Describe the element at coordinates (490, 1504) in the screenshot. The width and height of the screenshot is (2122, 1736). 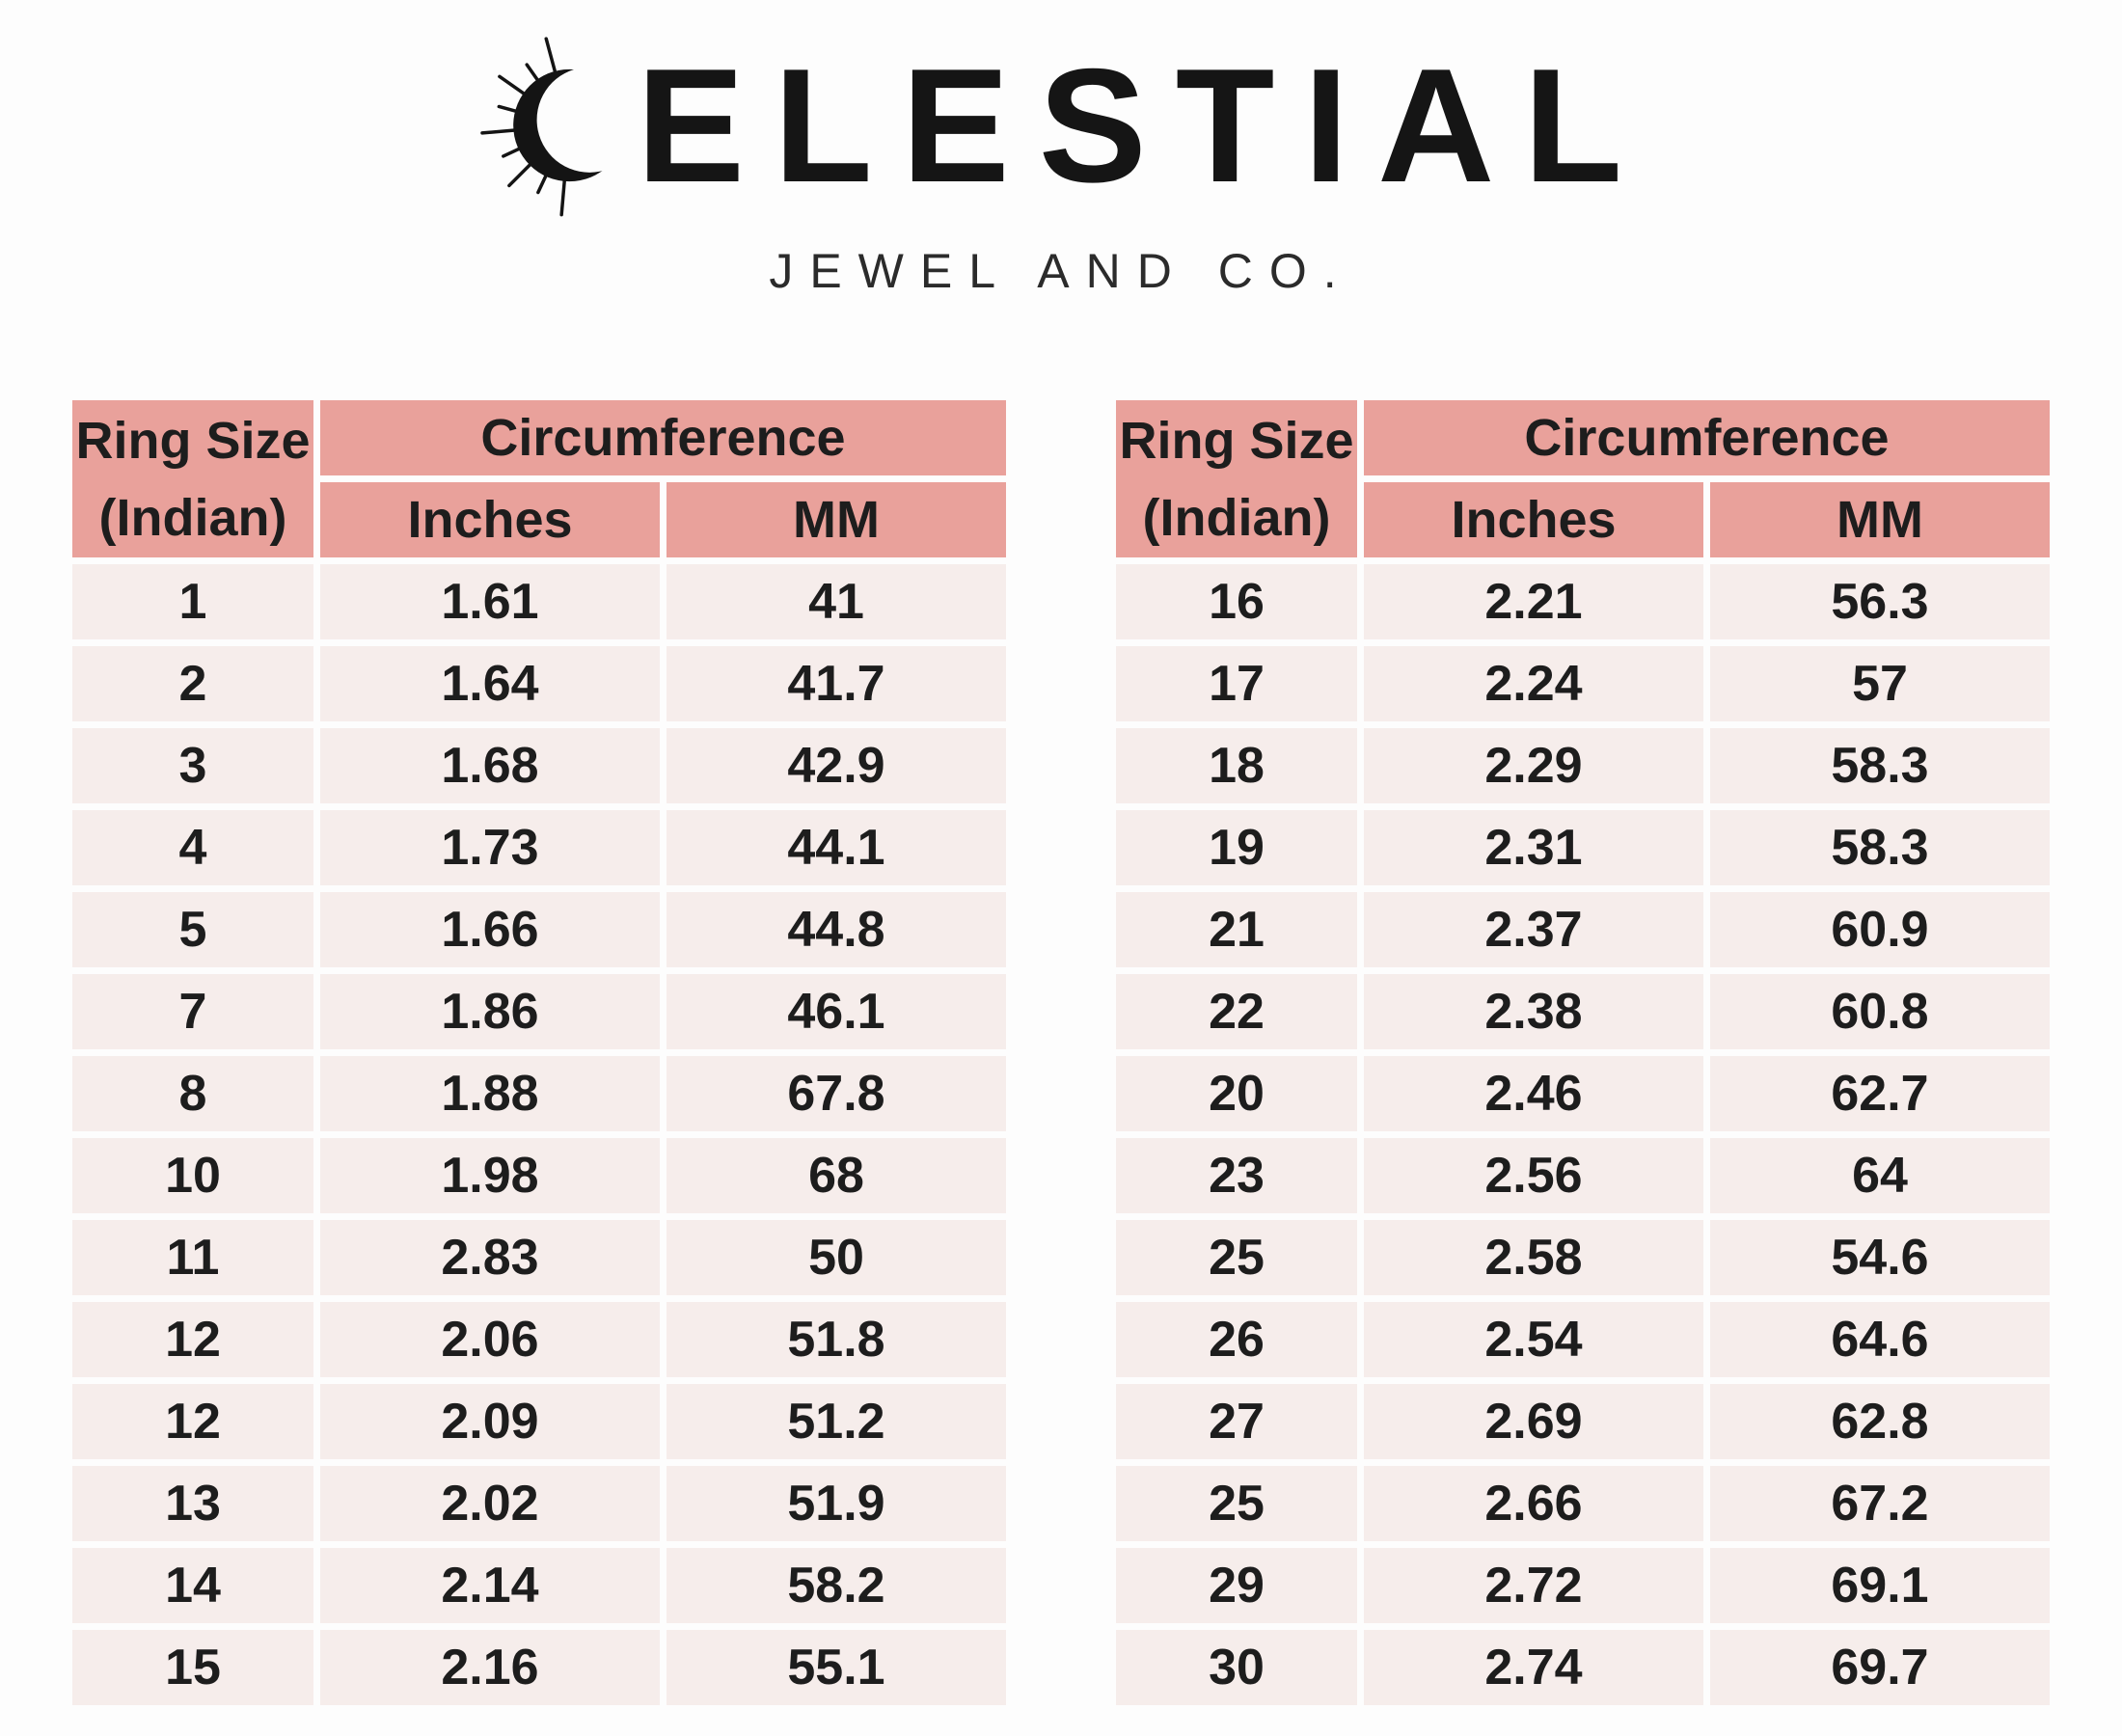
I see `table-cell: 2.02` at that location.